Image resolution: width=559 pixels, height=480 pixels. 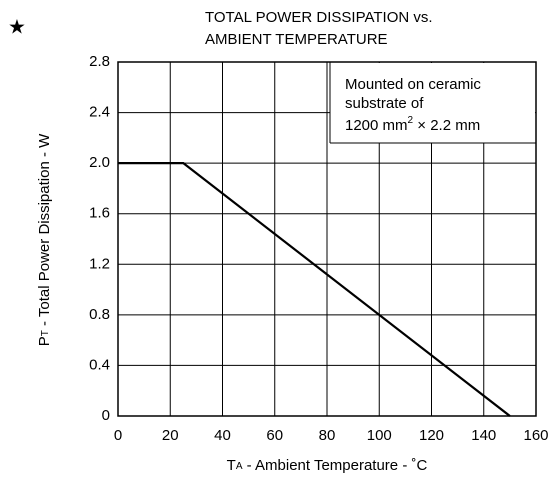 I want to click on x-tick-label: 60, so click(x=274, y=435).